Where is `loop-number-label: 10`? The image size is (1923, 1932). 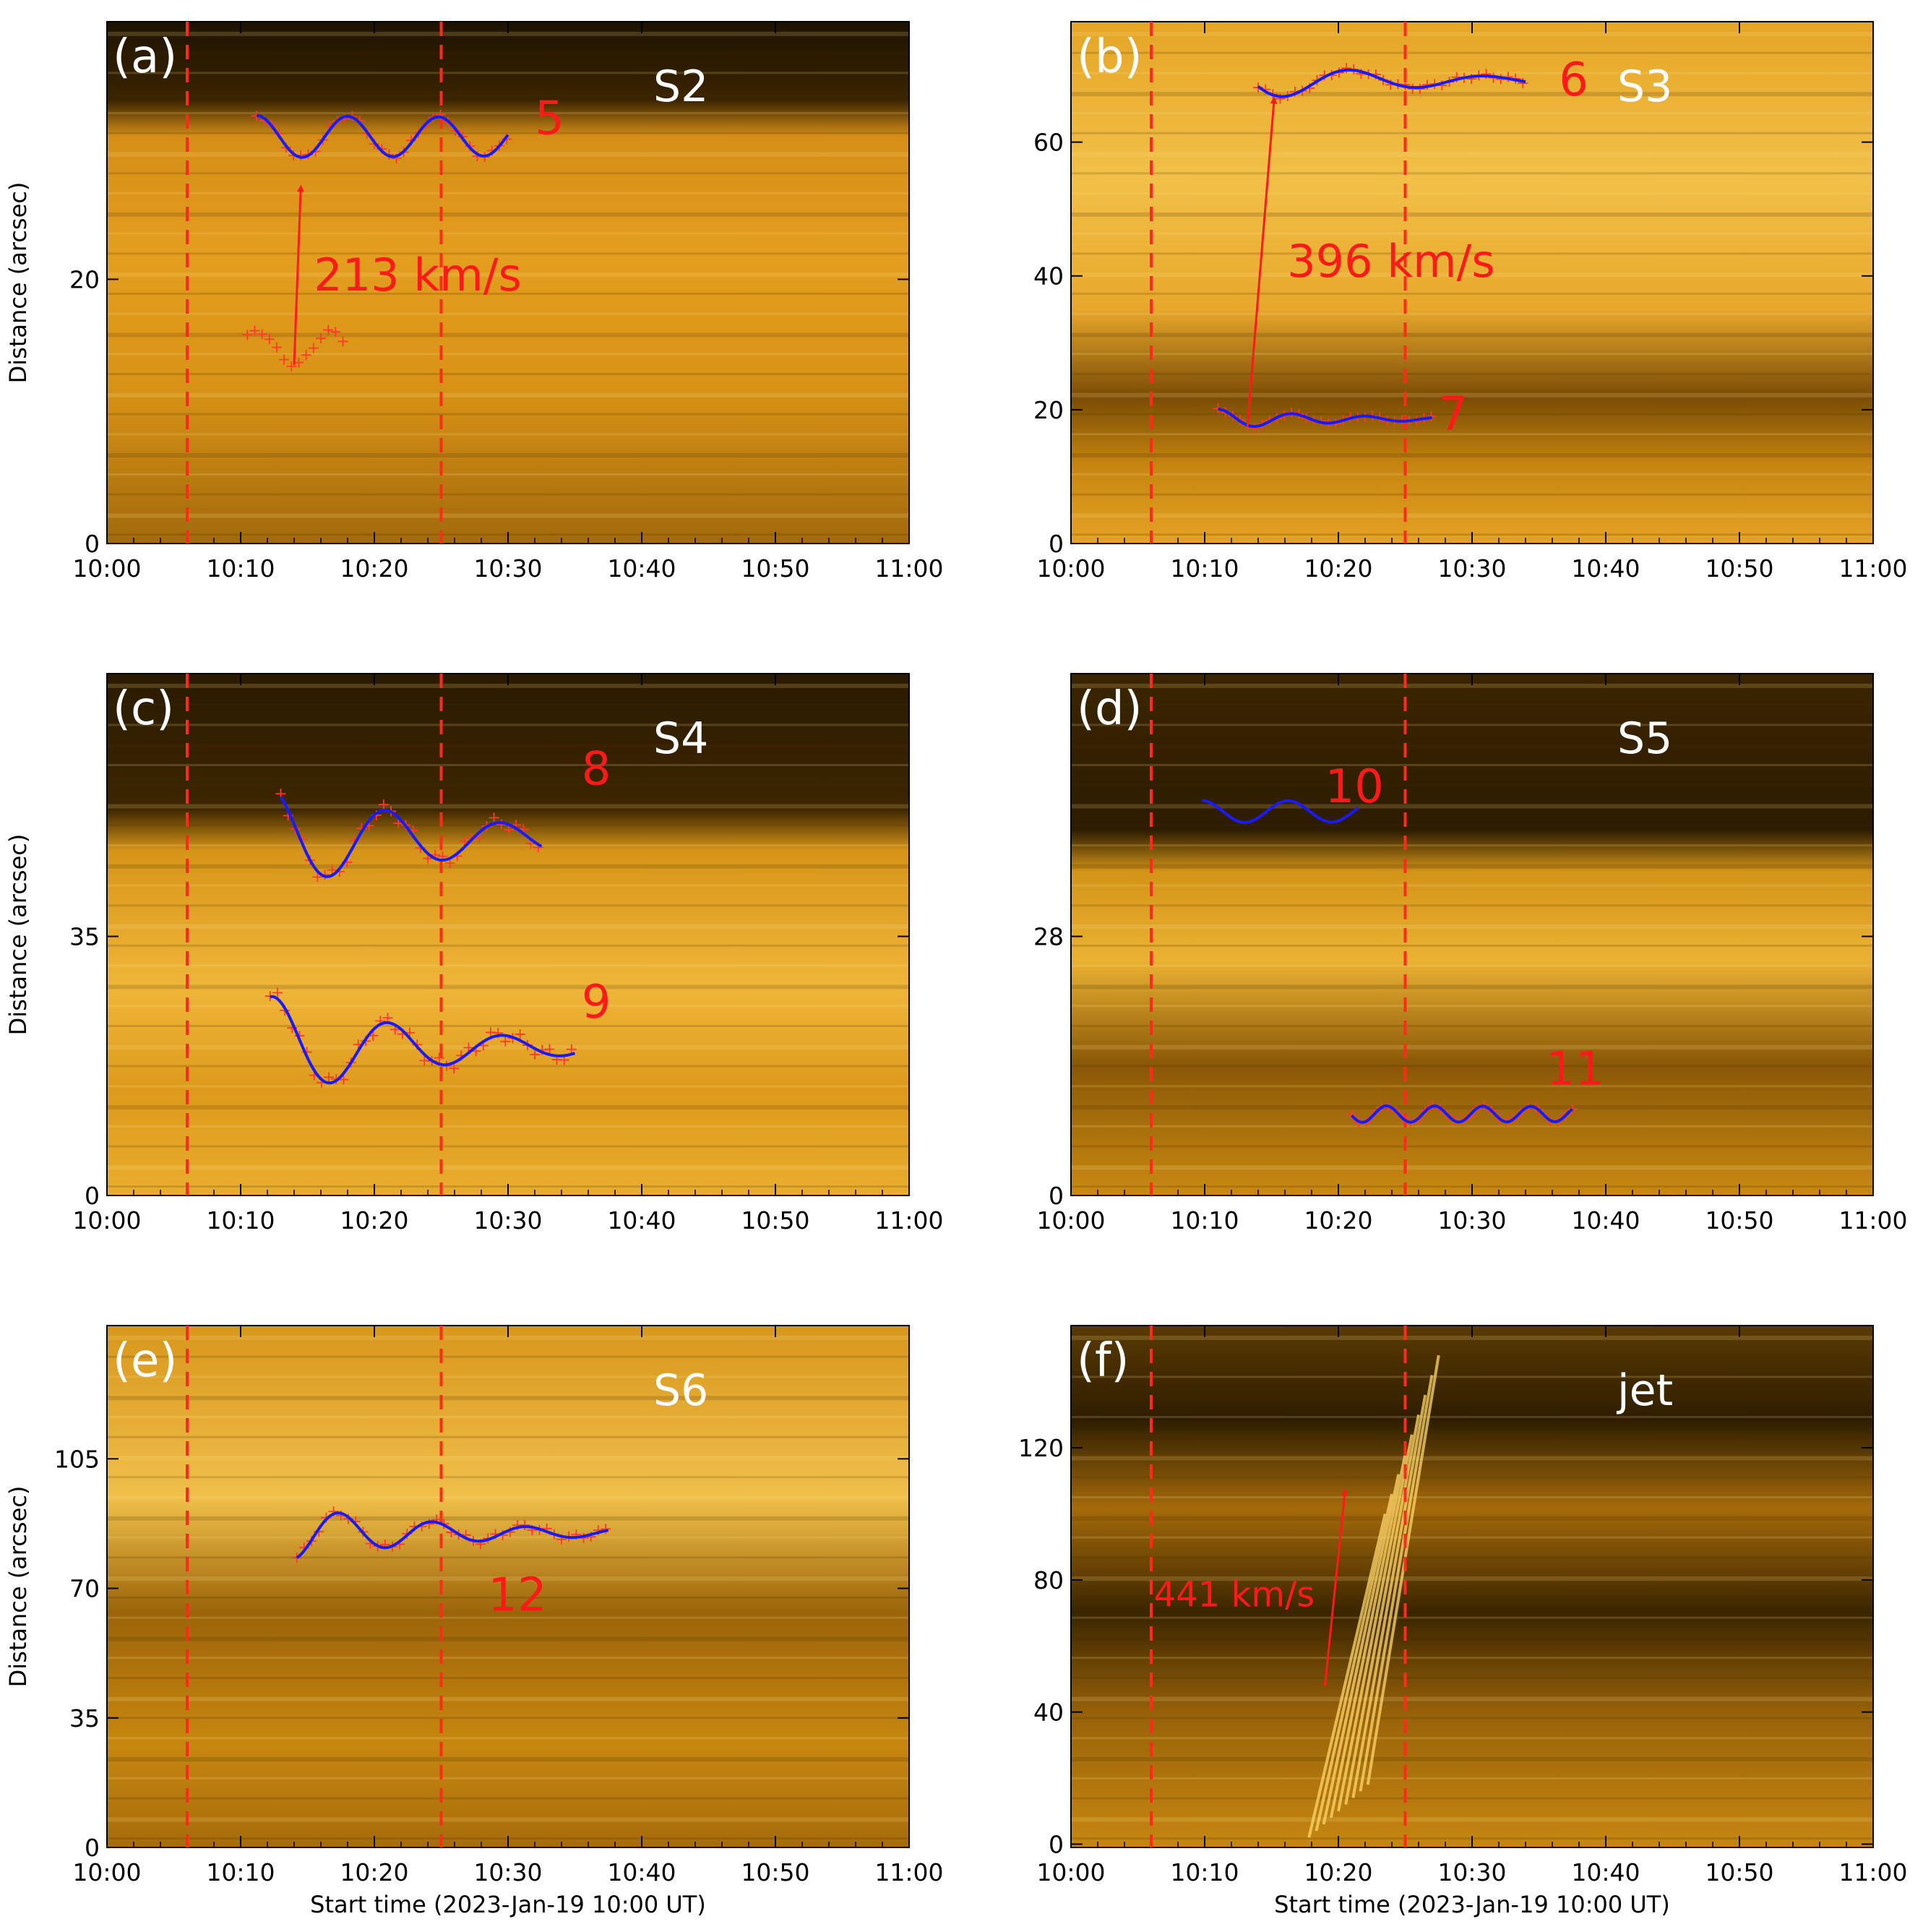
loop-number-label: 10 is located at coordinates (1354, 787).